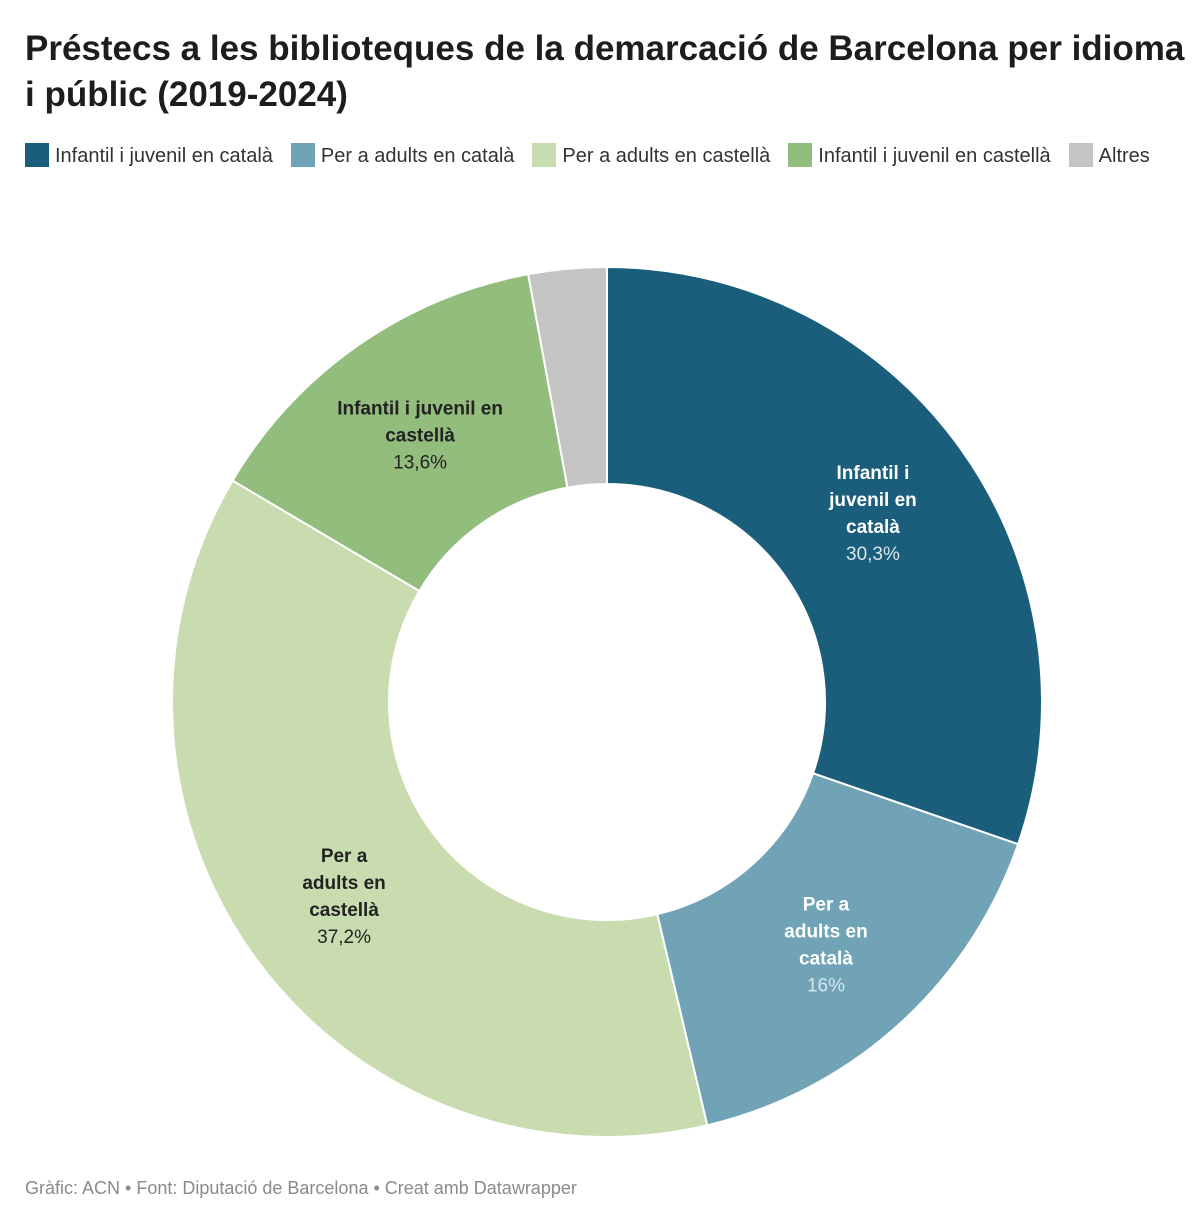 This screenshot has width=1200, height=1222. I want to click on slice-label: Infantil i juvenil en català 30,3%, so click(872, 514).